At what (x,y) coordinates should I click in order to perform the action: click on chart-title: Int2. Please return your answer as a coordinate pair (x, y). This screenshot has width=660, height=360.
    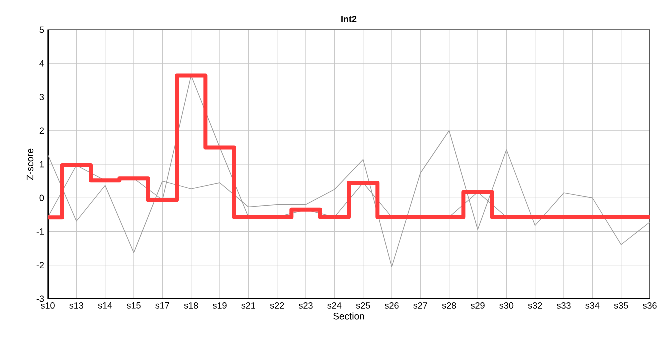
    Looking at the image, I should click on (349, 19).